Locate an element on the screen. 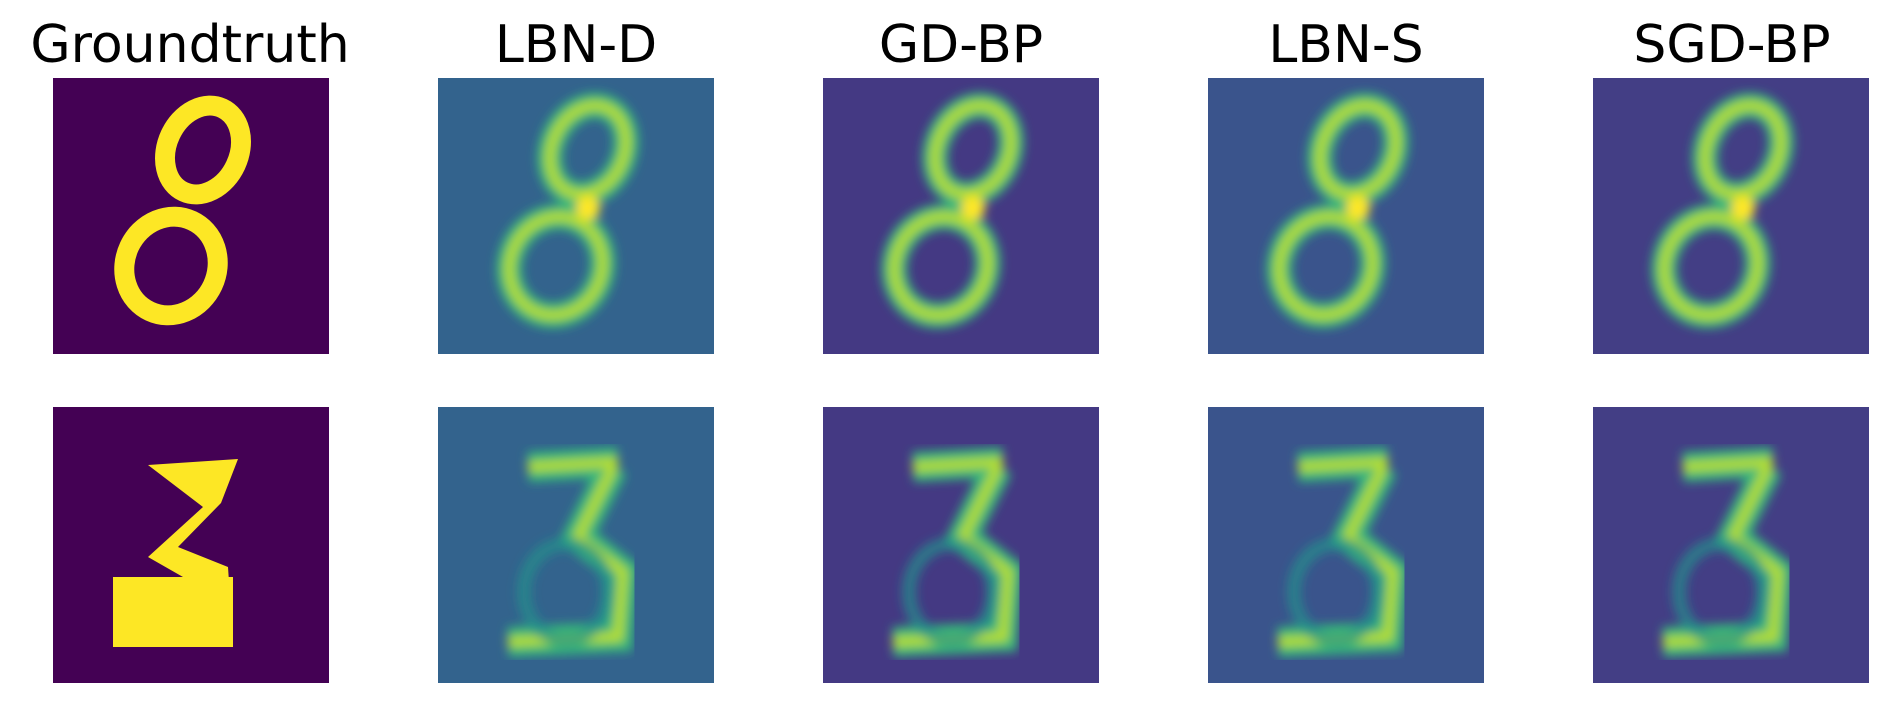  image-panel-lbn-s-row2 is located at coordinates (1346, 545).